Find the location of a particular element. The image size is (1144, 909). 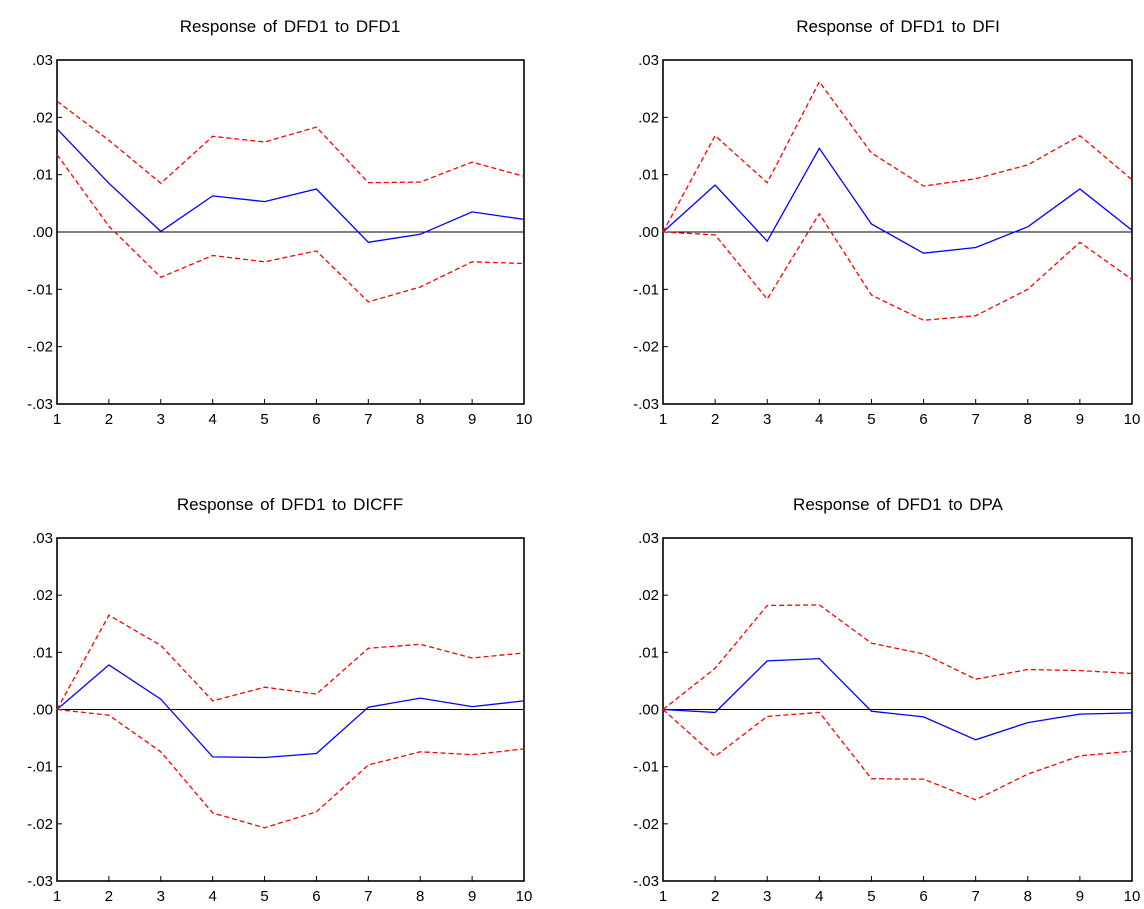

chart-panel-dfd1-to-dfi: Response of DFD1 to DFI is located at coordinates (898, 26).